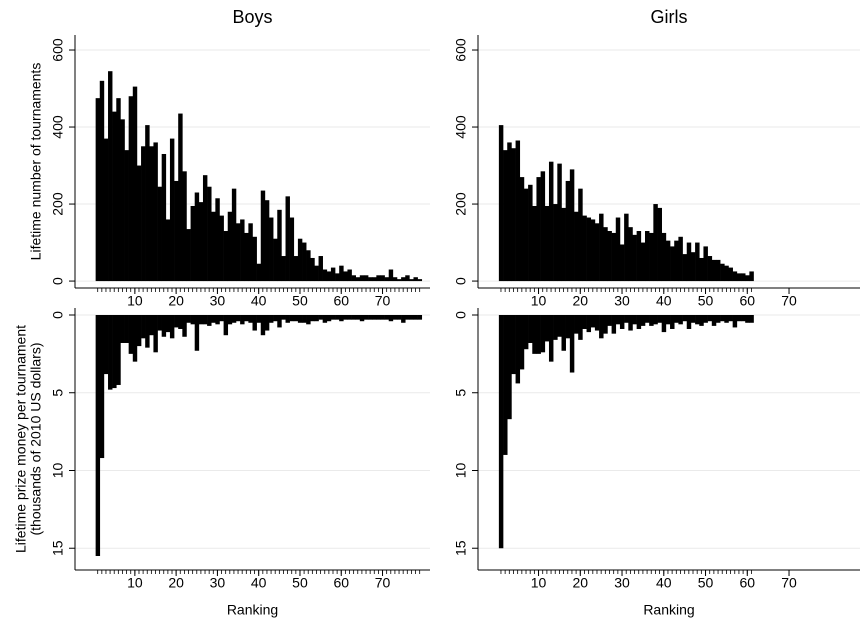 The image size is (867, 626). Describe the element at coordinates (789, 301) in the screenshot. I see `x-tick-label: 70` at that location.